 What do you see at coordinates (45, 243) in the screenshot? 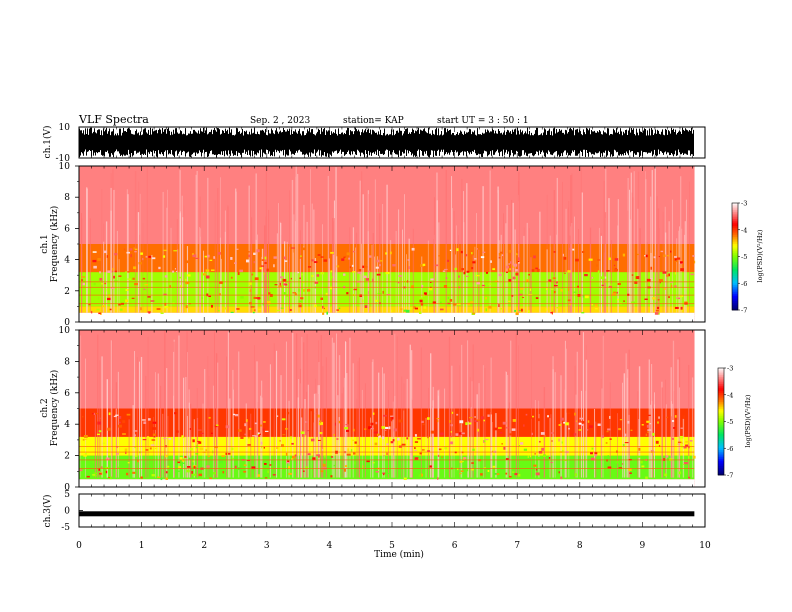
I see `ch1-spectrogram-channel-label: ch.1` at bounding box center [45, 243].